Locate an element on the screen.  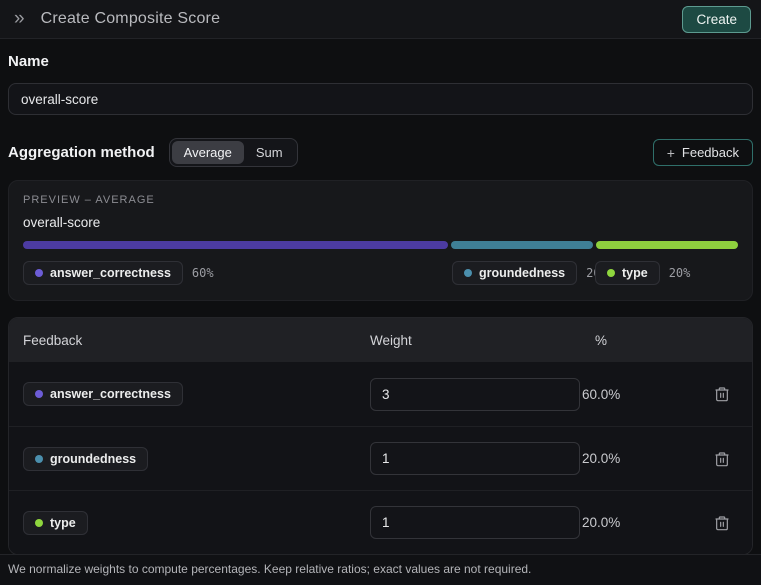
legend-group-answer-correctness: answer_correctness 60% is located at coordinates (237, 273).